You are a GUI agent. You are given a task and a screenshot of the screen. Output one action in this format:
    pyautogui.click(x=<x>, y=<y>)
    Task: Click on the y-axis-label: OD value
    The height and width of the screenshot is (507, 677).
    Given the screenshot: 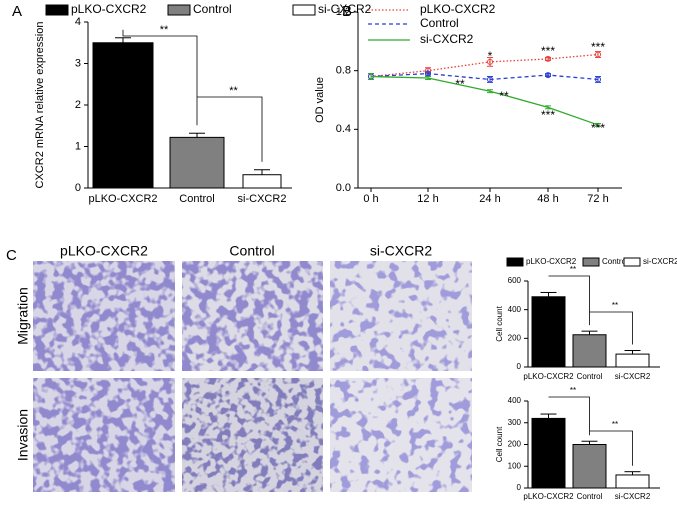 What is the action you would take?
    pyautogui.click(x=320, y=100)
    